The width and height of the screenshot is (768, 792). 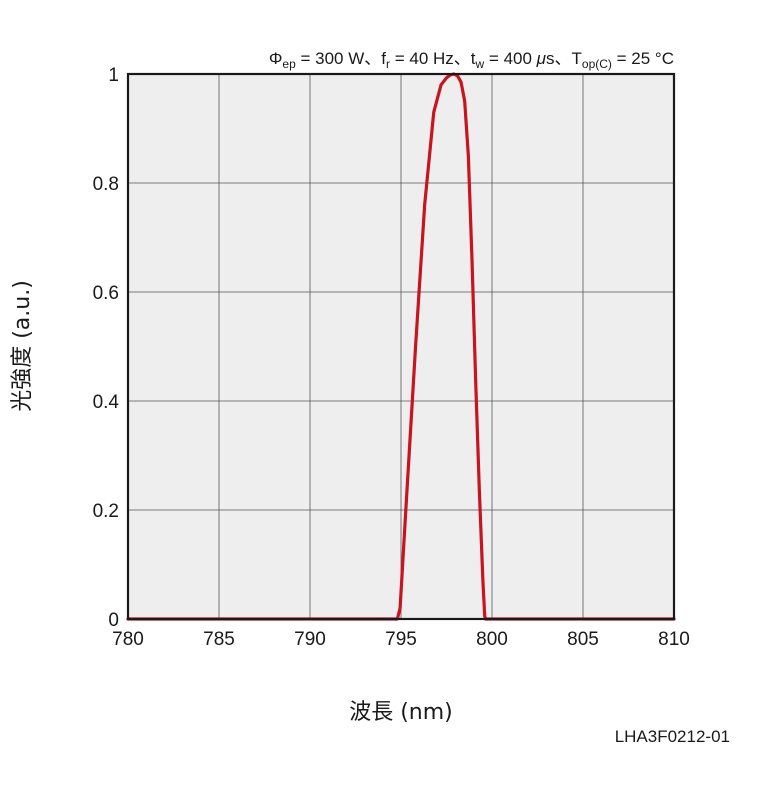 What do you see at coordinates (22, 346) in the screenshot?
I see `y-axis-title: 光強度 (a.u.)` at bounding box center [22, 346].